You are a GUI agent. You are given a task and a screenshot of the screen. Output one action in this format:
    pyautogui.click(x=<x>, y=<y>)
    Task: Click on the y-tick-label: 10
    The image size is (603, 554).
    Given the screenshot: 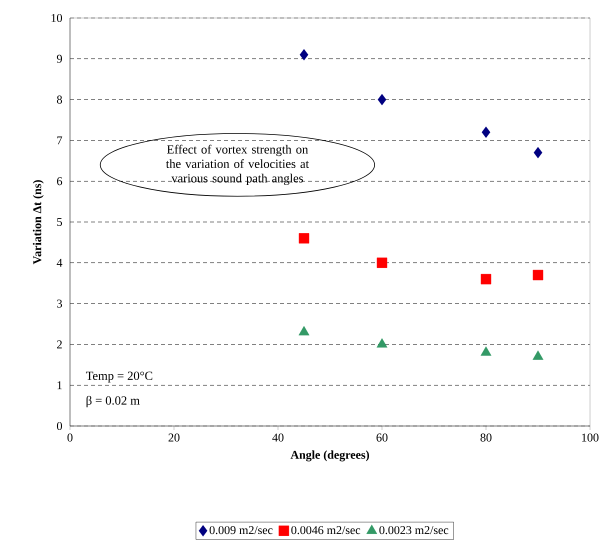 What is the action you would take?
    pyautogui.click(x=57, y=18)
    